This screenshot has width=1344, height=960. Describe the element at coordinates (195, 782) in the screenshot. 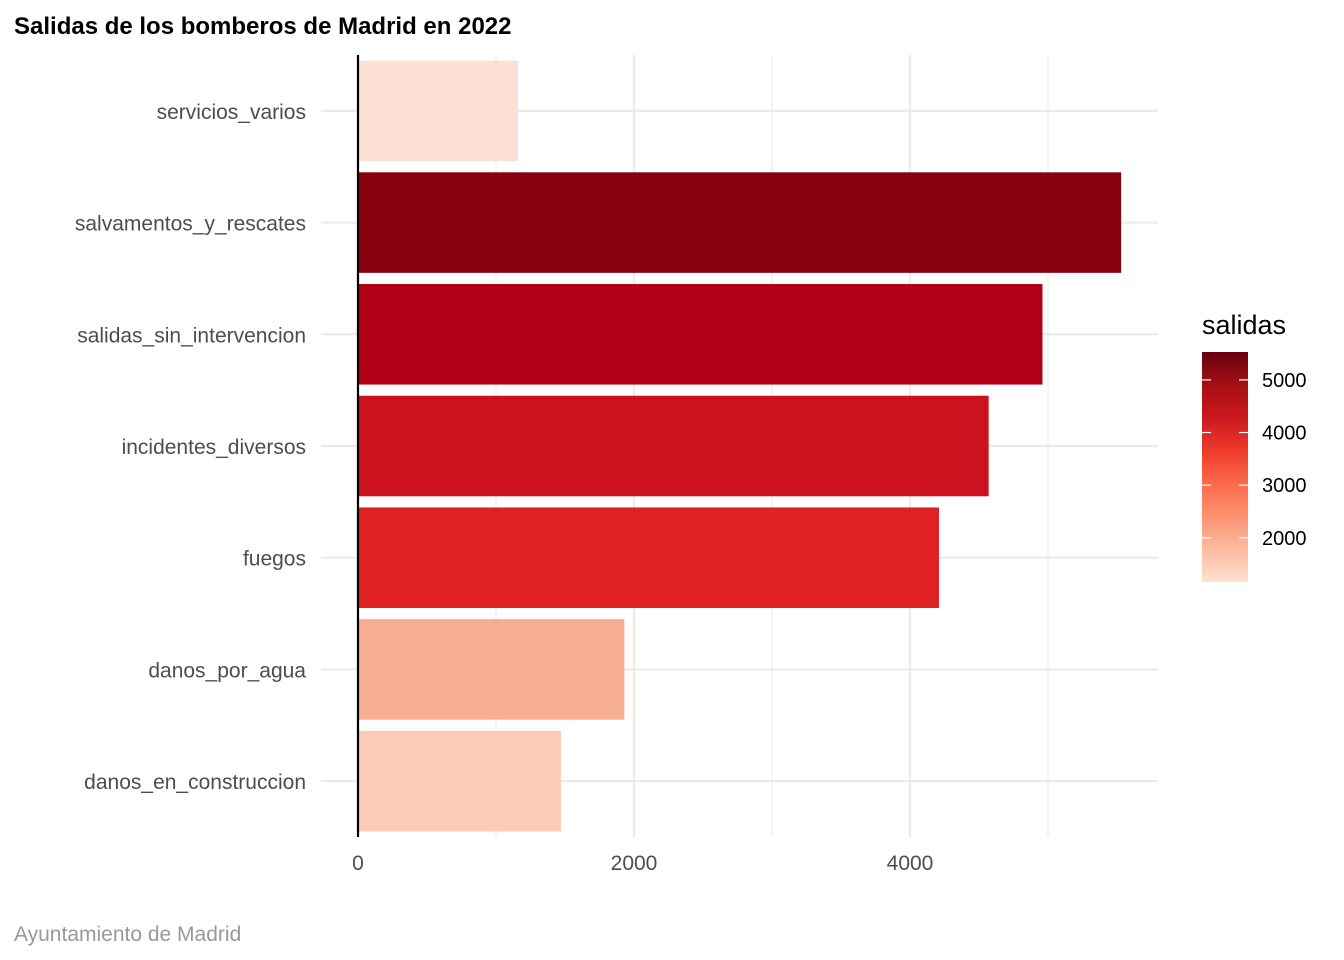

I see `category-label: danos_en_construccion` at that location.